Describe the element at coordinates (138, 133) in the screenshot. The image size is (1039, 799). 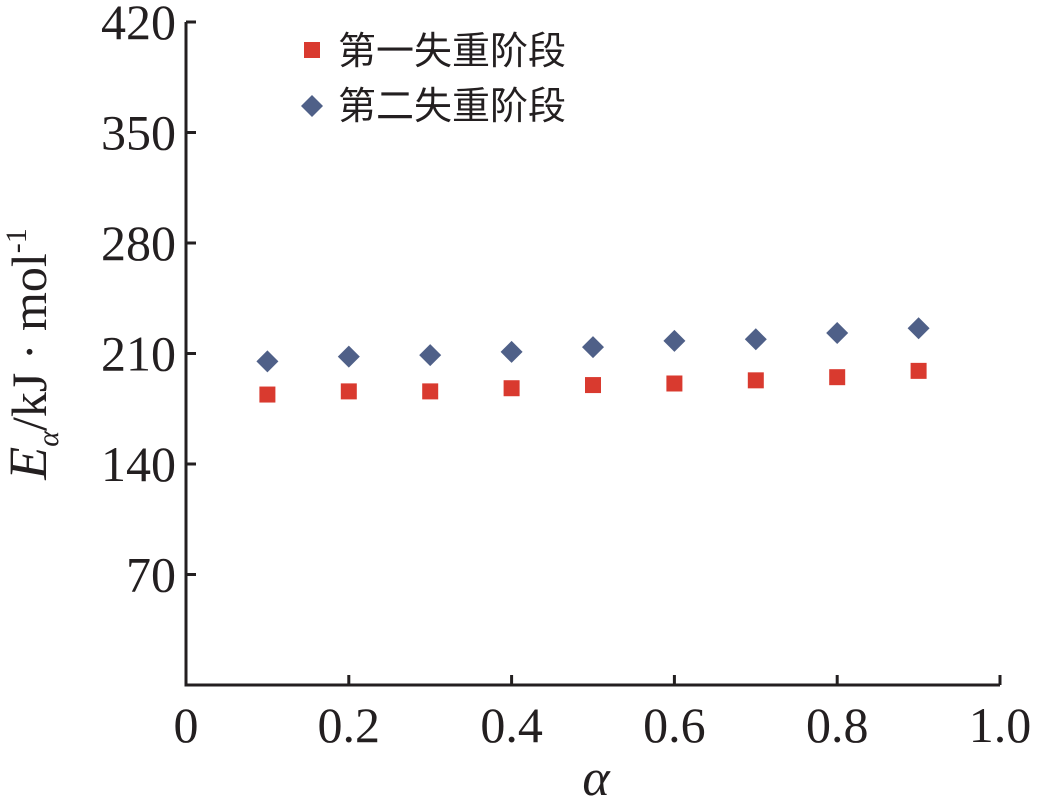
I see `y-tick-label: 350` at that location.